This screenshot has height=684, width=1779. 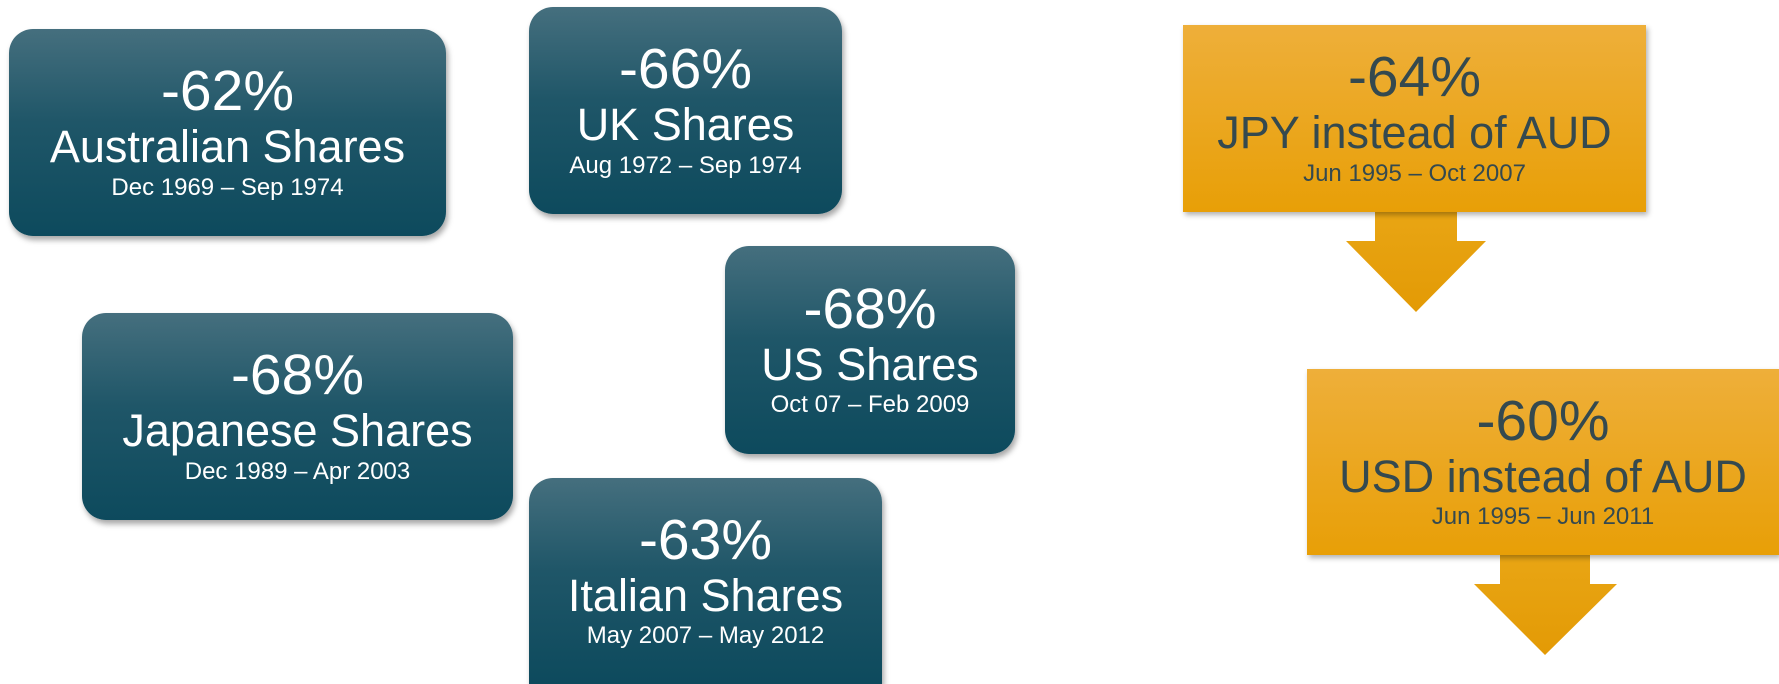 I want to click on label: Japanese Shares, so click(x=297, y=431).